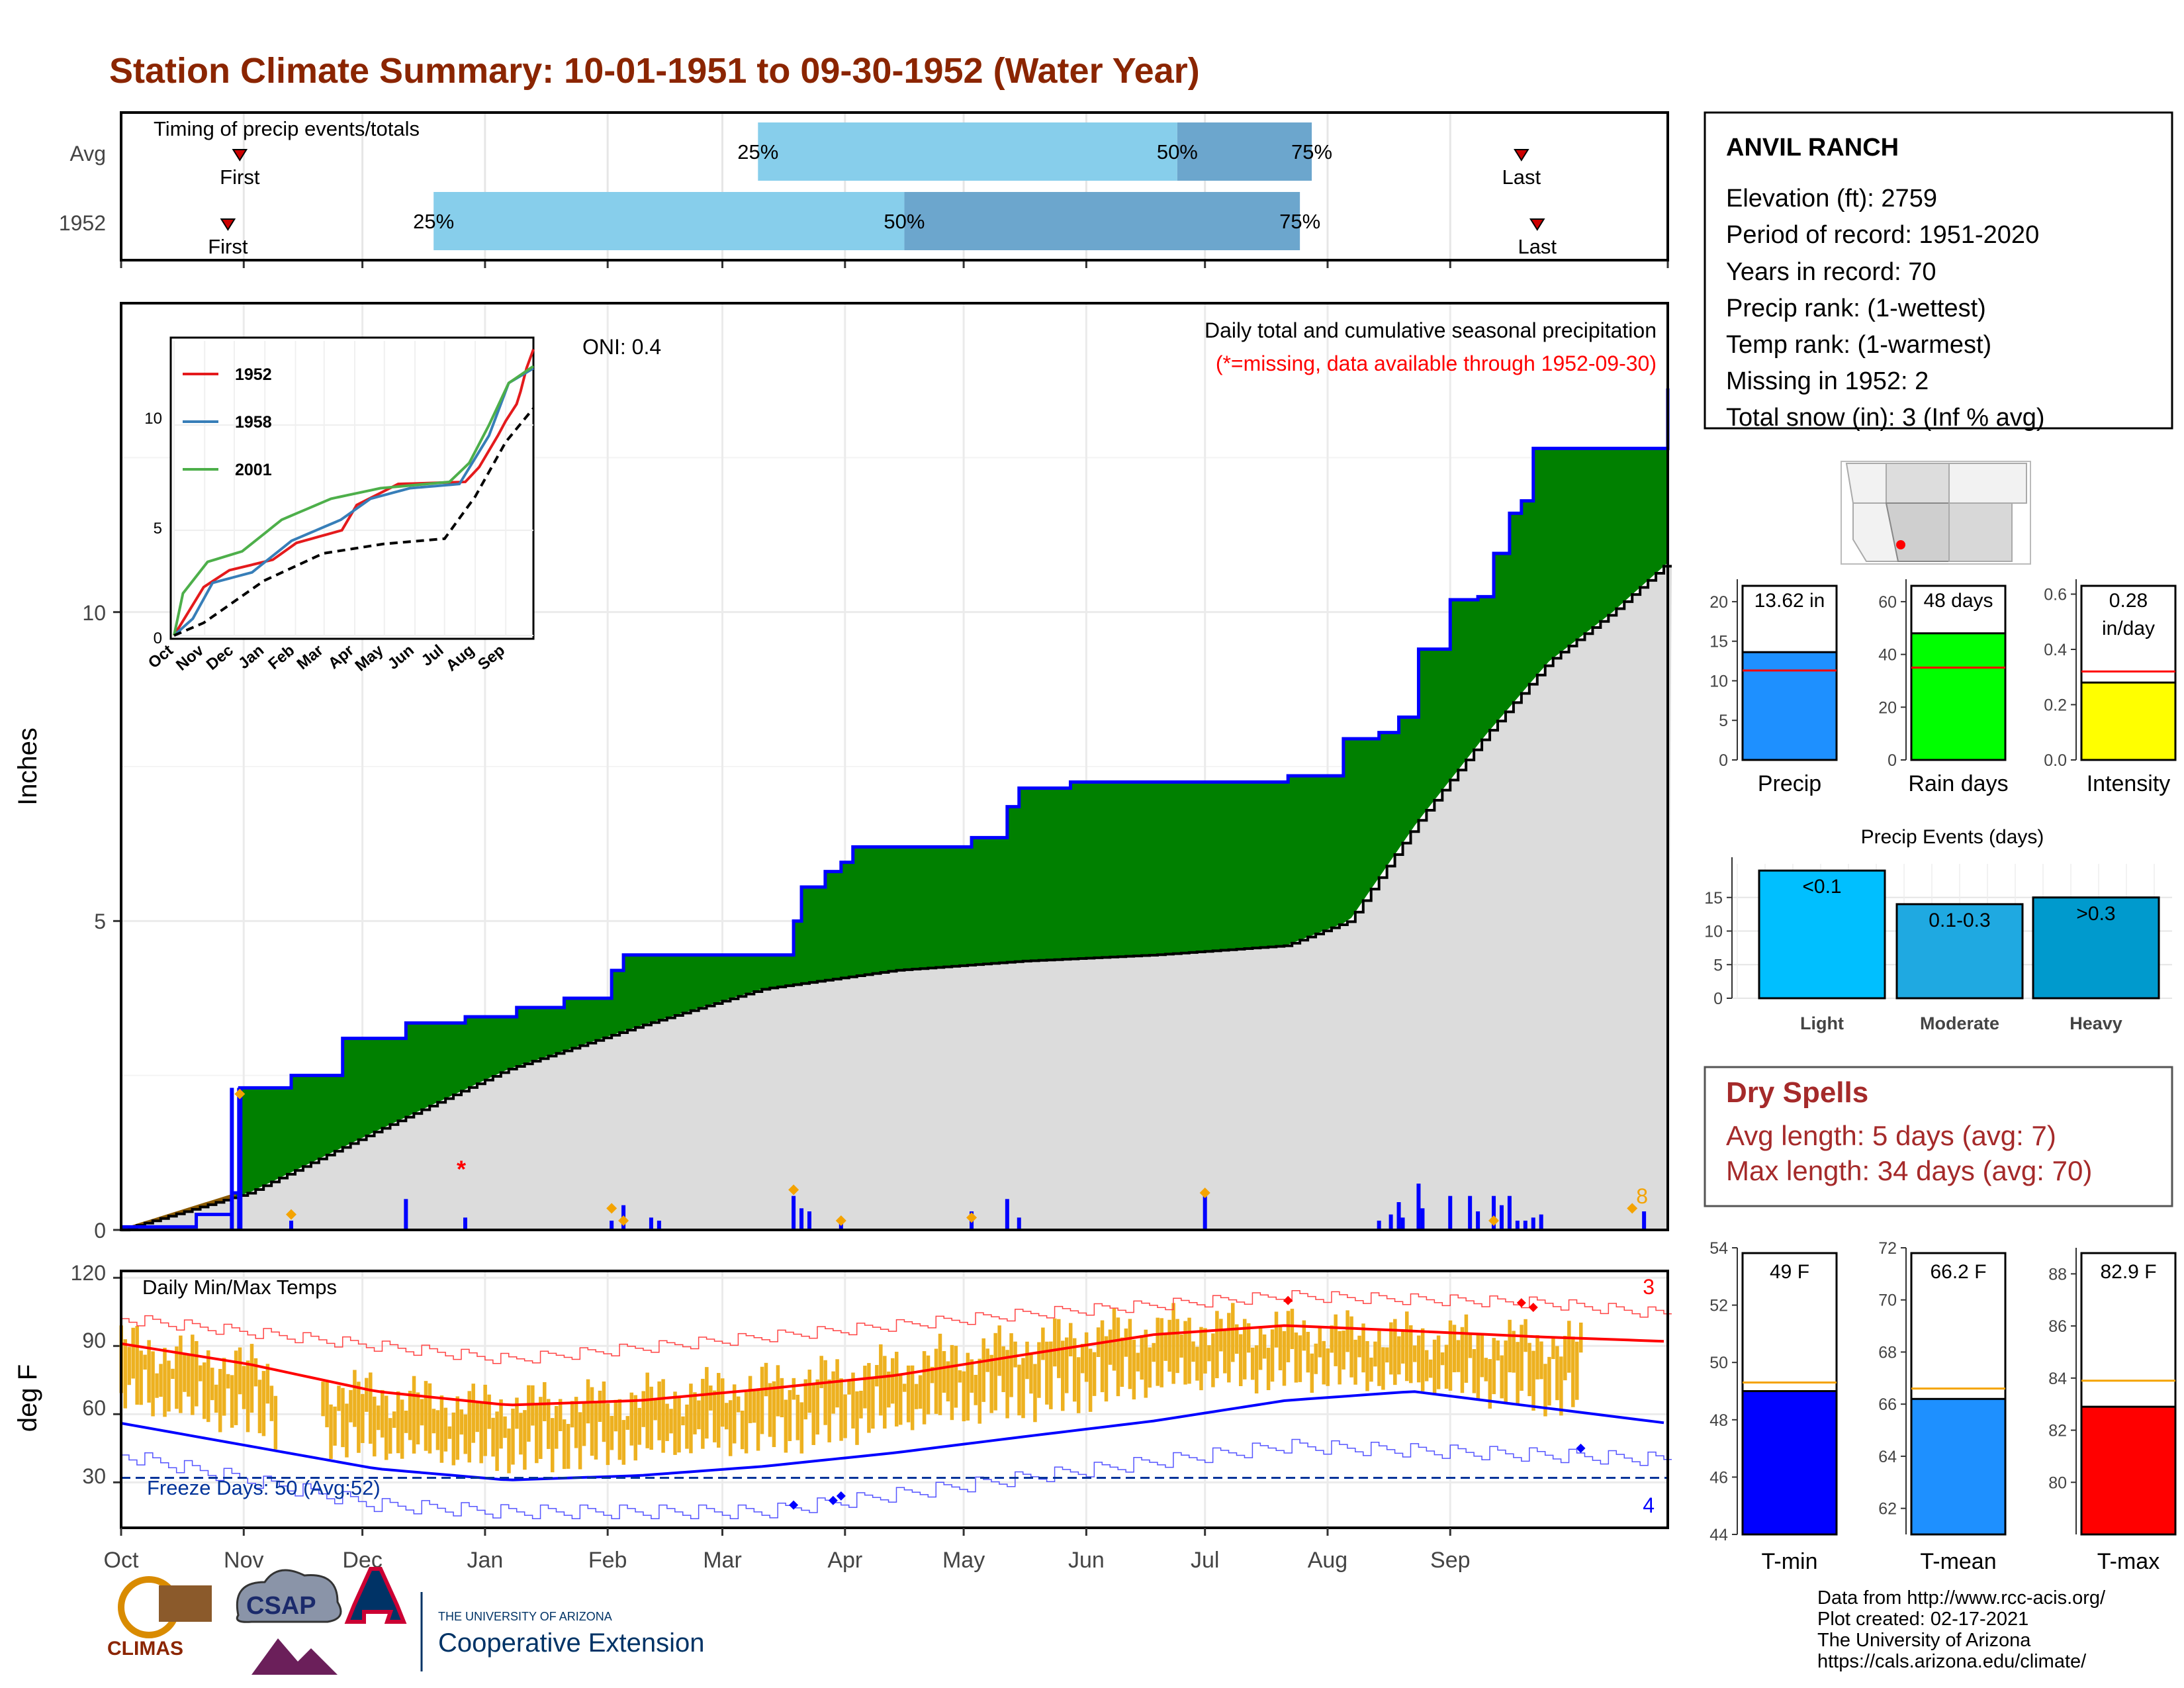  Describe the element at coordinates (1938, 945) in the screenshot. I see `events-chart: 0 5 10 15 <0.1 Light 0.1-0.3 Moderate >0.3 Heavy` at that location.